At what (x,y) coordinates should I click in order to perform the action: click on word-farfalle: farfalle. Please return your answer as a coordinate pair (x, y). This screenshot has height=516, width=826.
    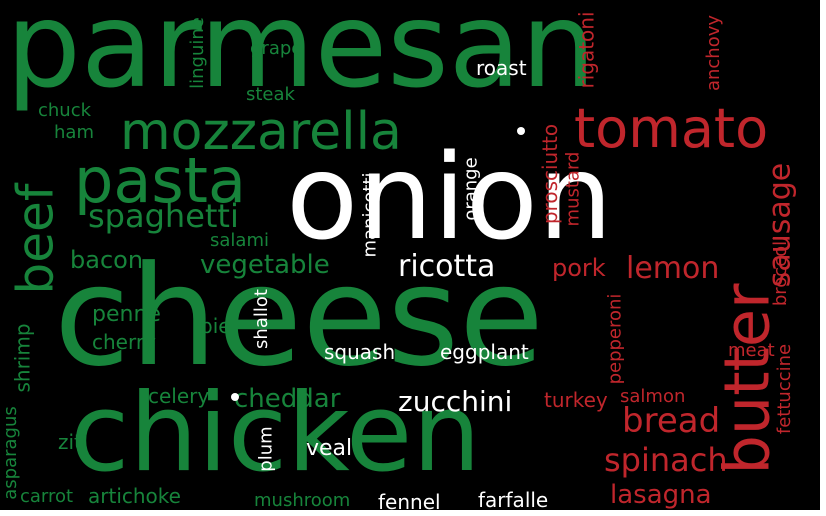
    Looking at the image, I should click on (513, 499).